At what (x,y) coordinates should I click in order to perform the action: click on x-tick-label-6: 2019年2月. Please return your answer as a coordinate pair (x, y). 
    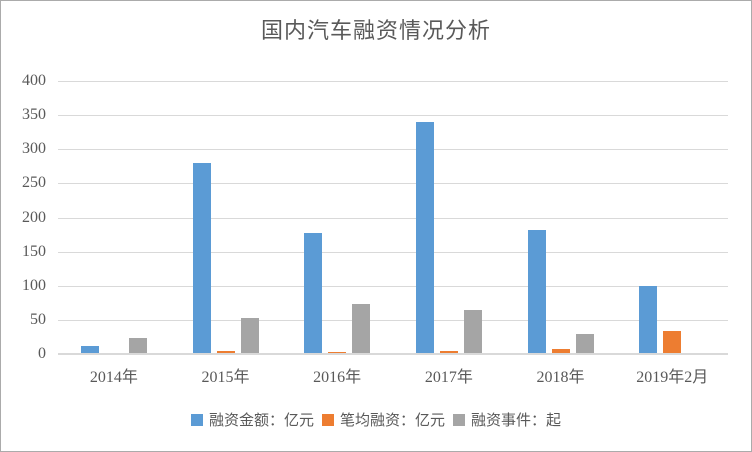
    Looking at the image, I should click on (672, 377).